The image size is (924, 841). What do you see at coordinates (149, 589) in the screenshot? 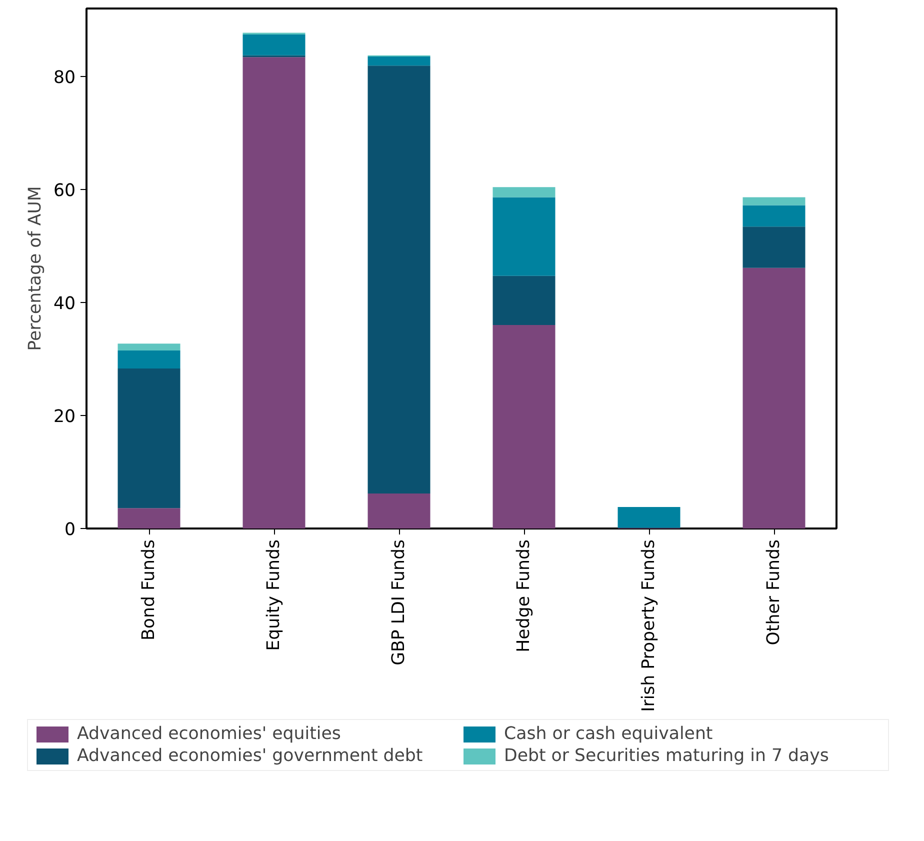
I see `x-tick-label: Bond Funds` at bounding box center [149, 589].